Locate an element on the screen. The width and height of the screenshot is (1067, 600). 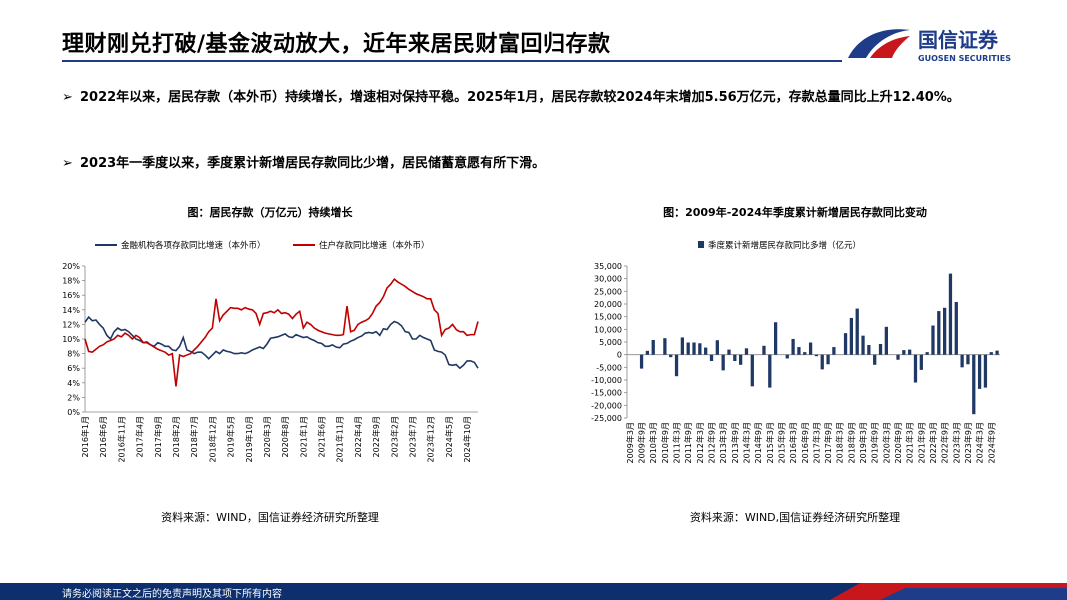
legend-label: 金融机构各项存款同比增速（本外币） is located at coordinates (193, 245).